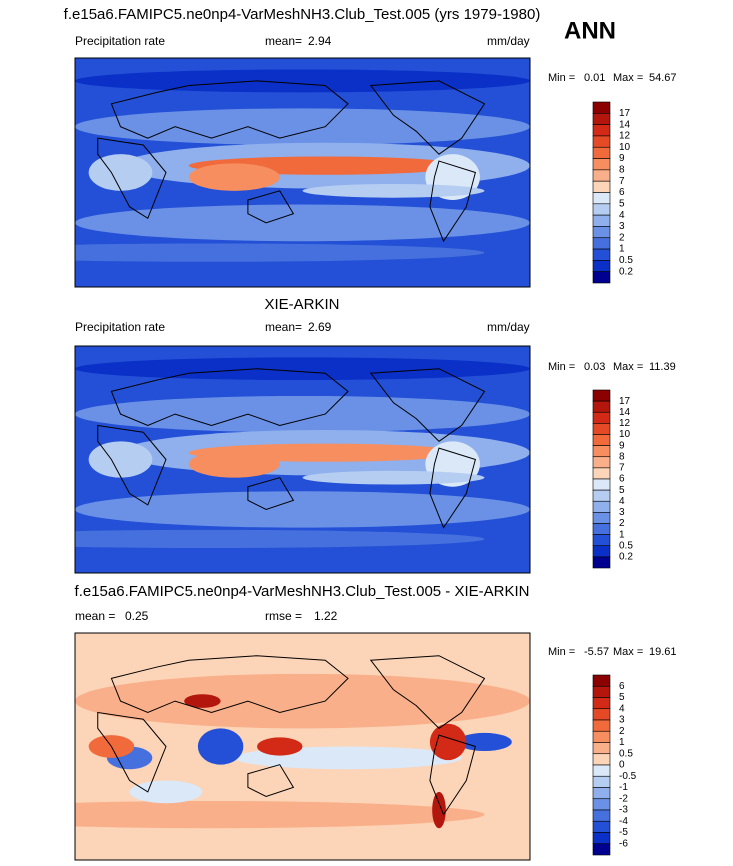 Image resolution: width=733 pixels, height=866 pixels. What do you see at coordinates (622, 170) in the screenshot?
I see `colorbar-label: 8` at bounding box center [622, 170].